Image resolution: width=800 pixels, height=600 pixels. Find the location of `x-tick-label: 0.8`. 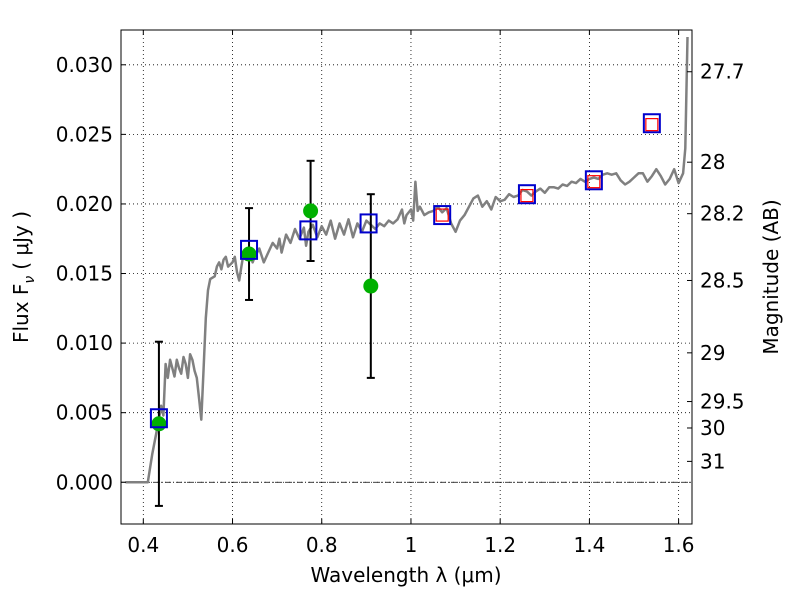

x-tick-label: 0.8 is located at coordinates (322, 545).